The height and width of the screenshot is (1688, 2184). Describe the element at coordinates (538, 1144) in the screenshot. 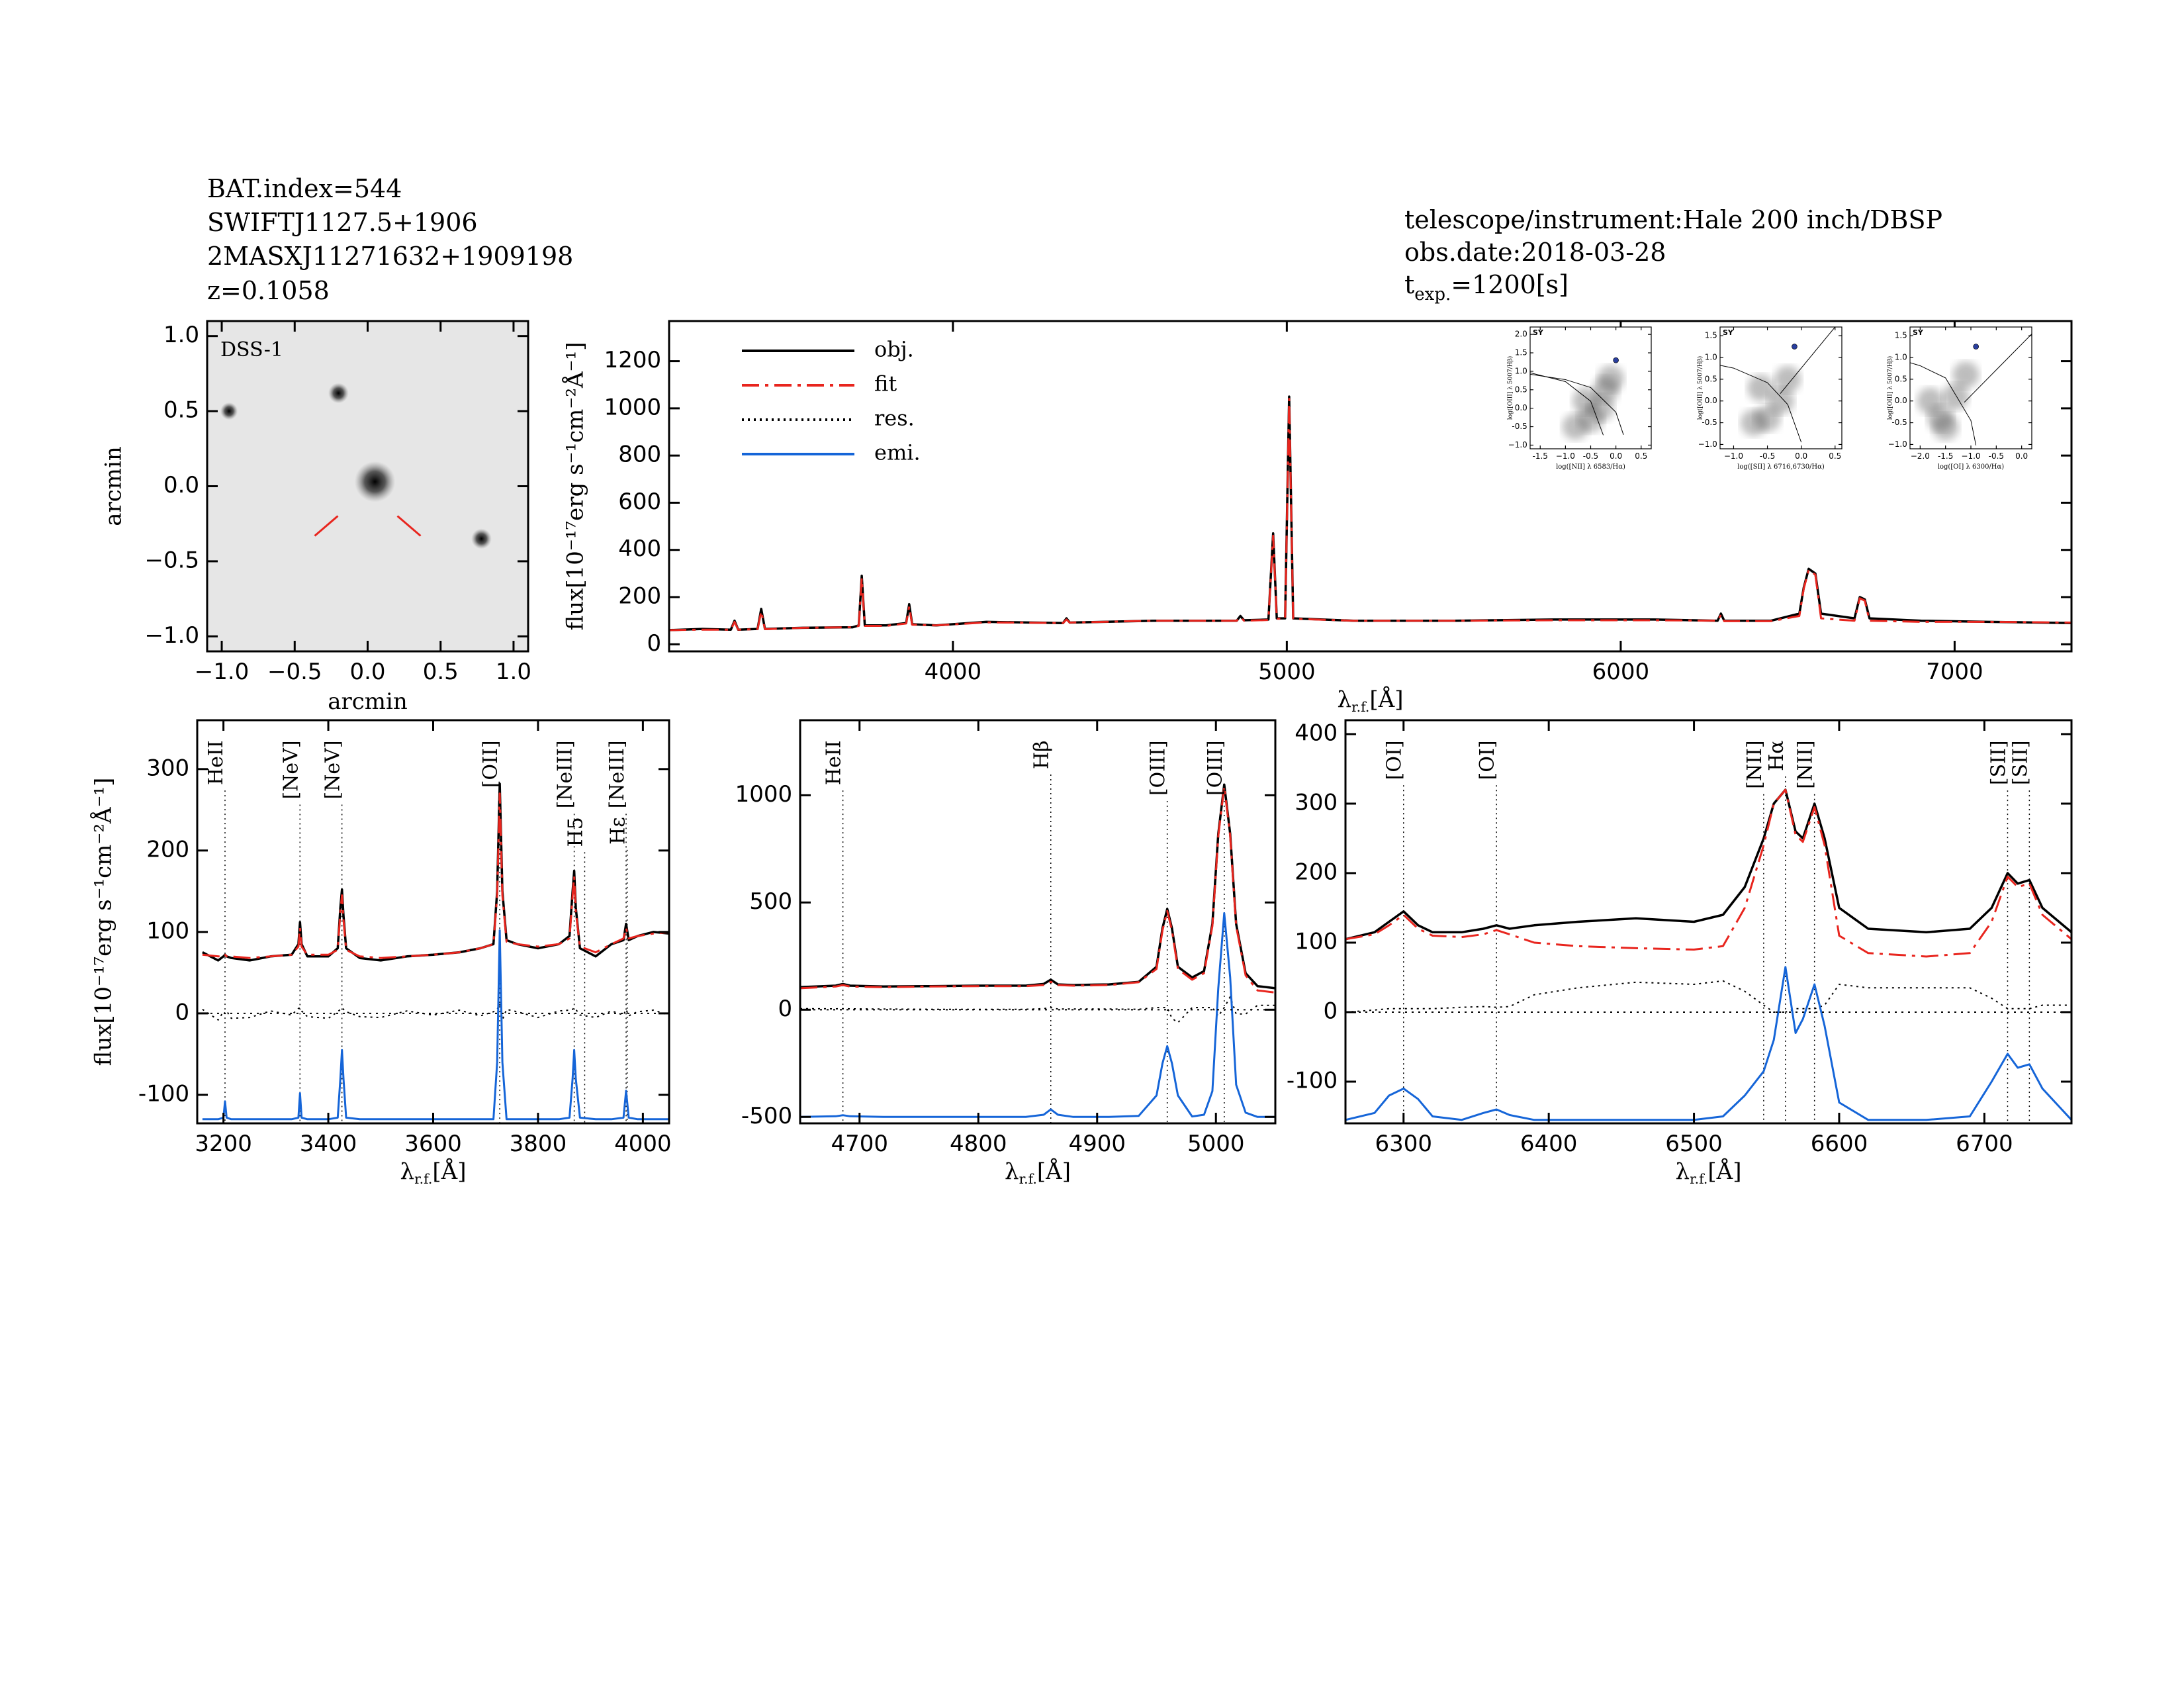

I see `x-tick-label: 3800` at that location.